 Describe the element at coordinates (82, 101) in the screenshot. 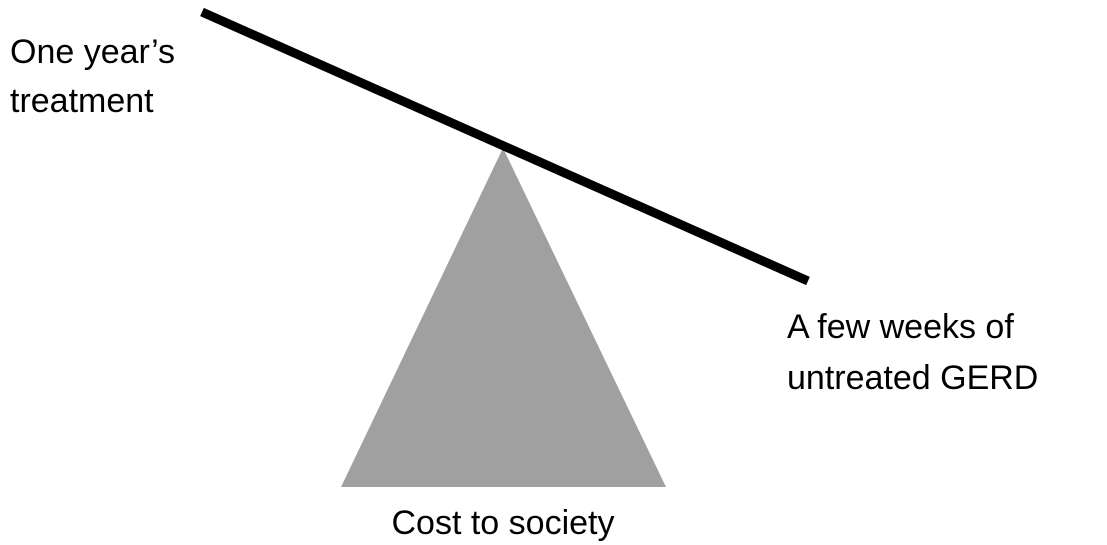

I see `left-label-line: treatment` at that location.